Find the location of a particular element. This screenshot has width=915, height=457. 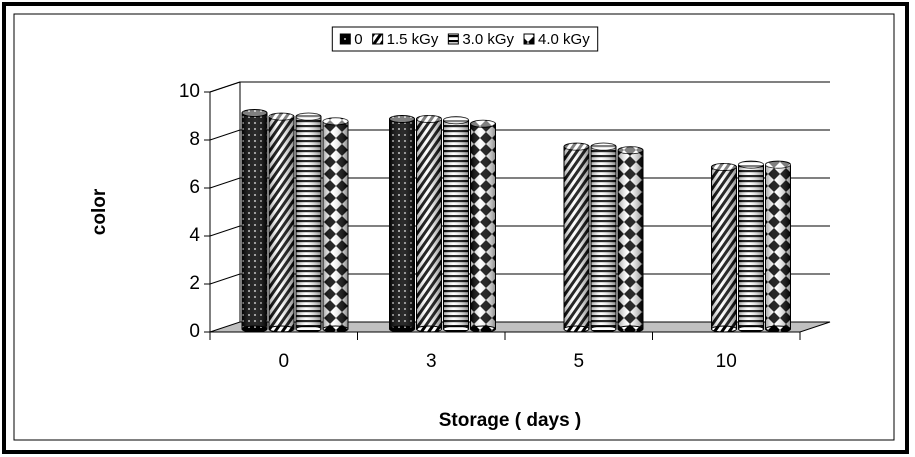

x-axis-title: Storage ( days ) is located at coordinates (510, 420).